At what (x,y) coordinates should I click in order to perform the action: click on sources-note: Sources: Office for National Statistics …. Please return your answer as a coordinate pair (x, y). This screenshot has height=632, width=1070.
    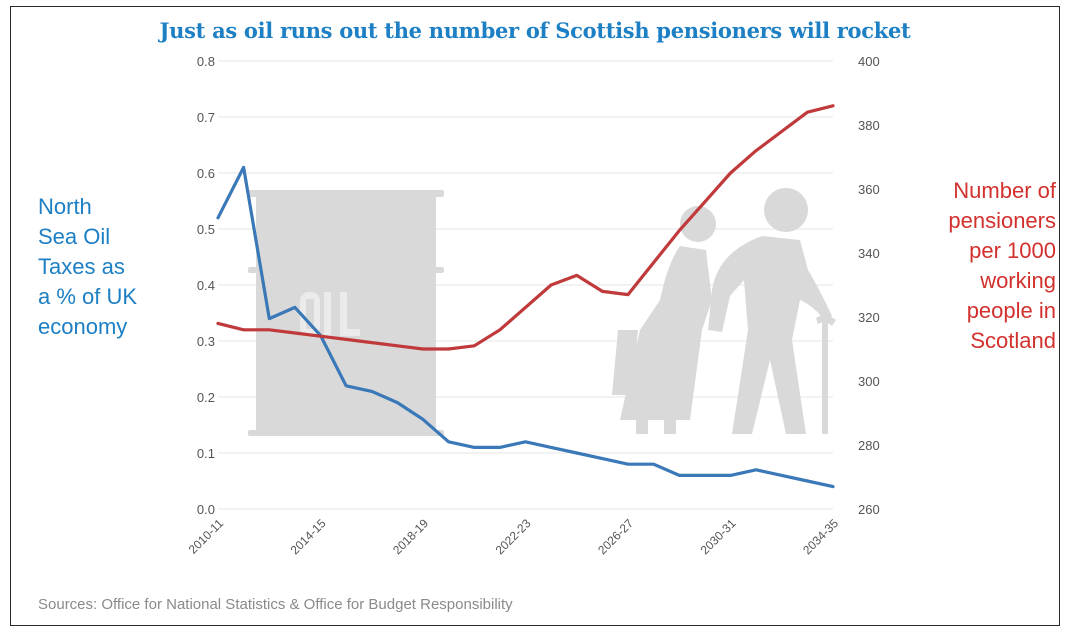
    Looking at the image, I should click on (275, 604).